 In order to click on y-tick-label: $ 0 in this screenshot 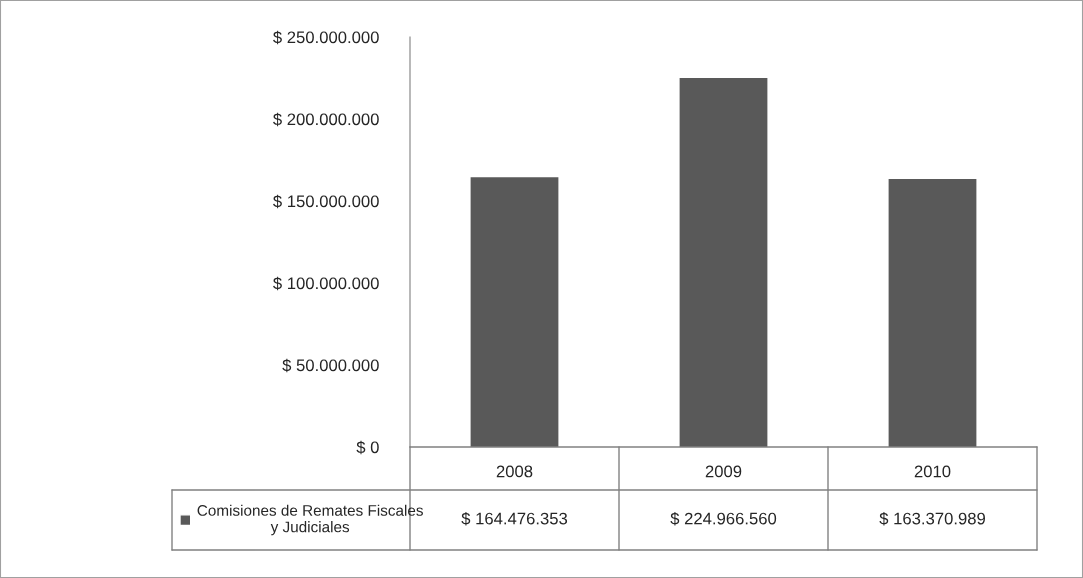, I will do `click(367, 447)`.